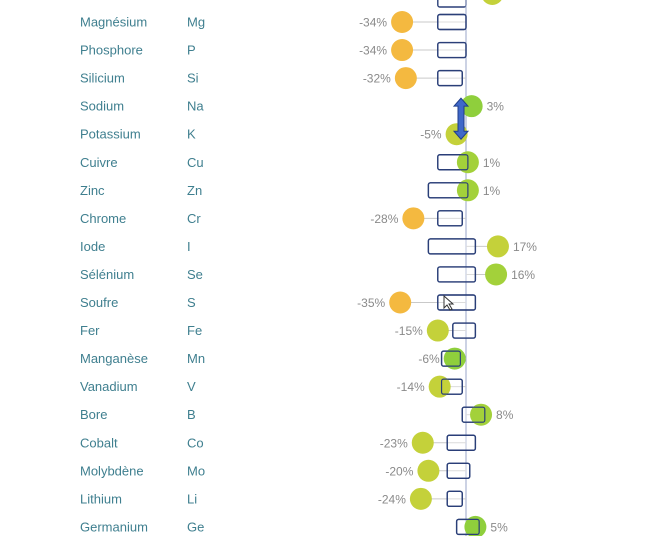  Describe the element at coordinates (384, 219) in the screenshot. I see `percent-label: -28%` at that location.